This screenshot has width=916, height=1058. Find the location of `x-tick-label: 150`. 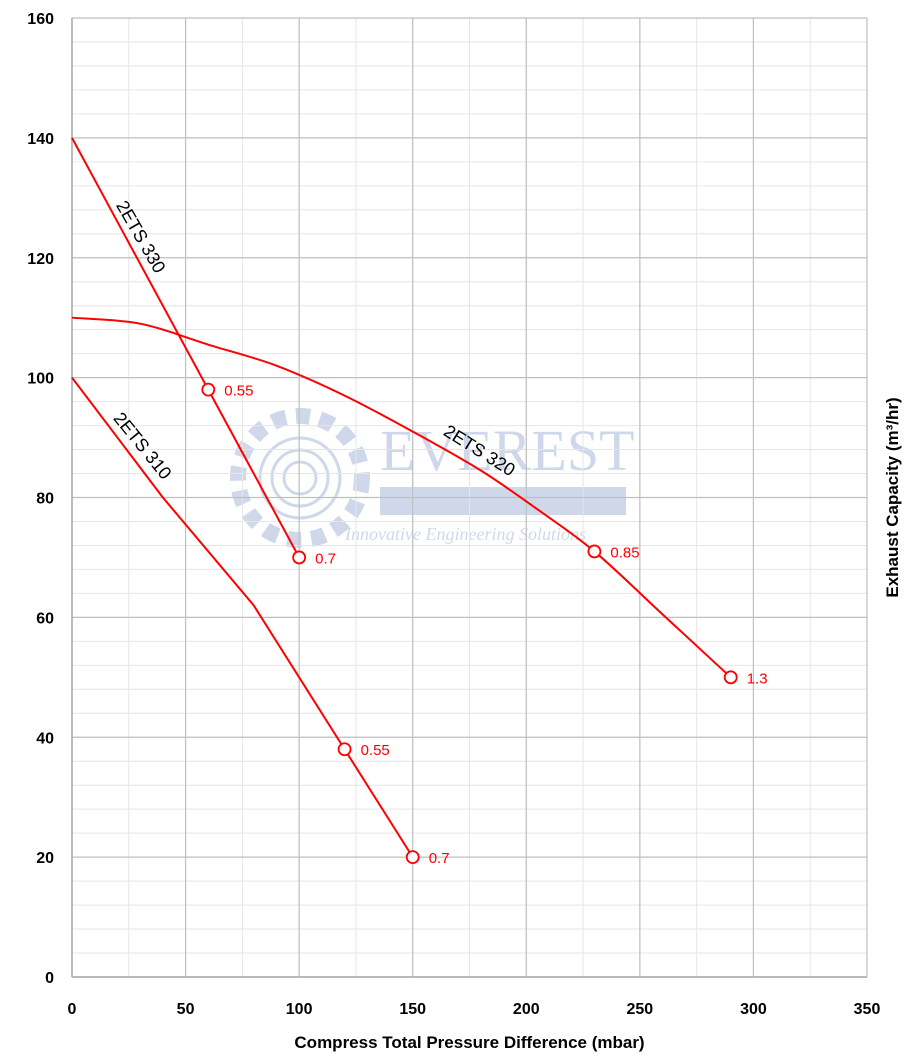

x-tick-label: 150 is located at coordinates (412, 1009).